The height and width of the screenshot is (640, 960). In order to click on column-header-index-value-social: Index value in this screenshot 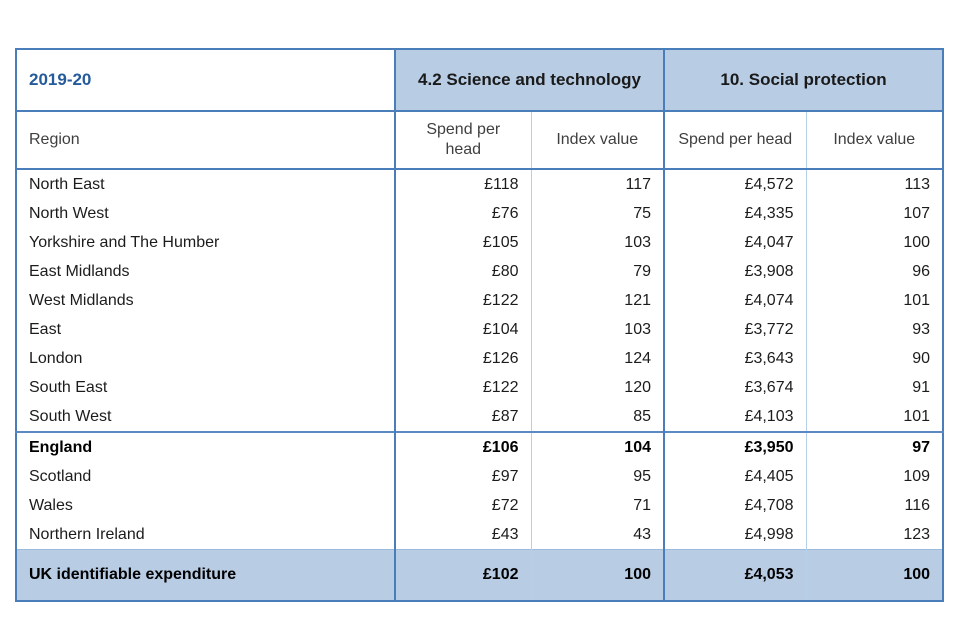, I will do `click(874, 140)`.